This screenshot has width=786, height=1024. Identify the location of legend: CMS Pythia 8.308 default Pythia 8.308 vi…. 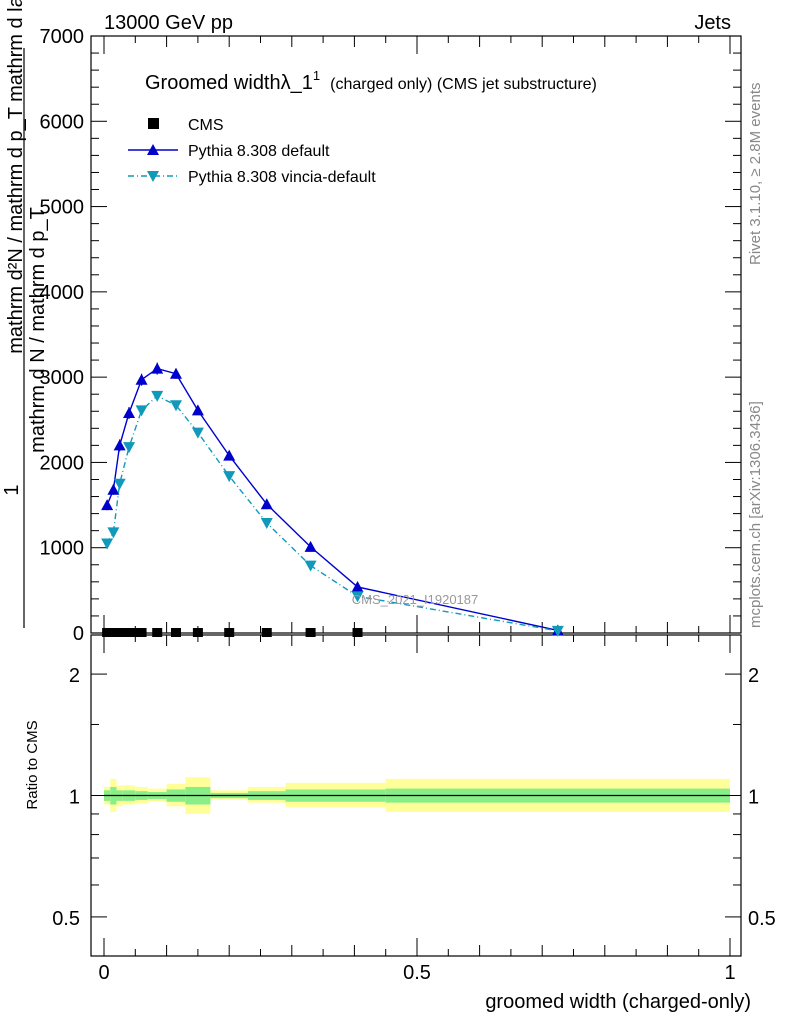
(252, 151).